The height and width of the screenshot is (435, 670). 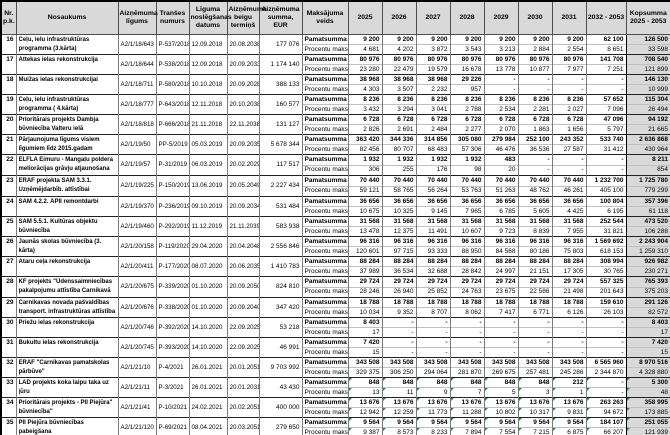 I want to click on interest-total: 15, so click(x=647, y=352).